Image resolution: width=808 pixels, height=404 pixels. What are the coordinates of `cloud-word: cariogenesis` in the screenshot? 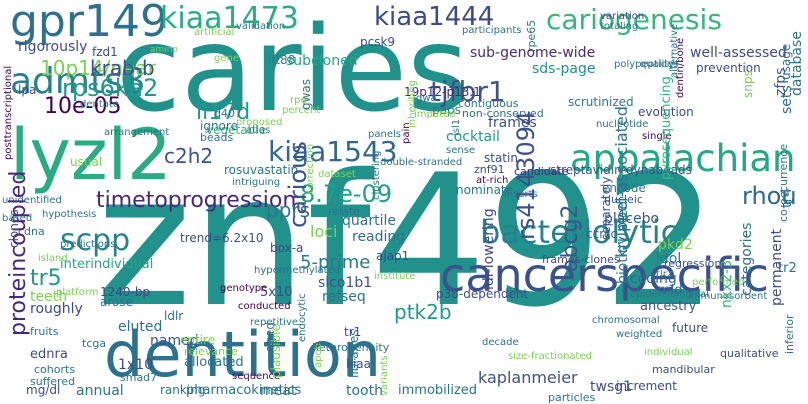 It's located at (634, 19).